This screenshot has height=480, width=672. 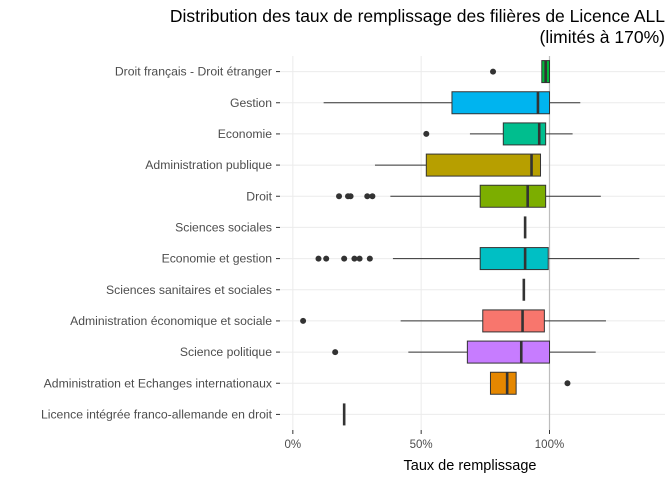 What do you see at coordinates (470, 466) in the screenshot?
I see `x-axis-label: Taux de remplissage` at bounding box center [470, 466].